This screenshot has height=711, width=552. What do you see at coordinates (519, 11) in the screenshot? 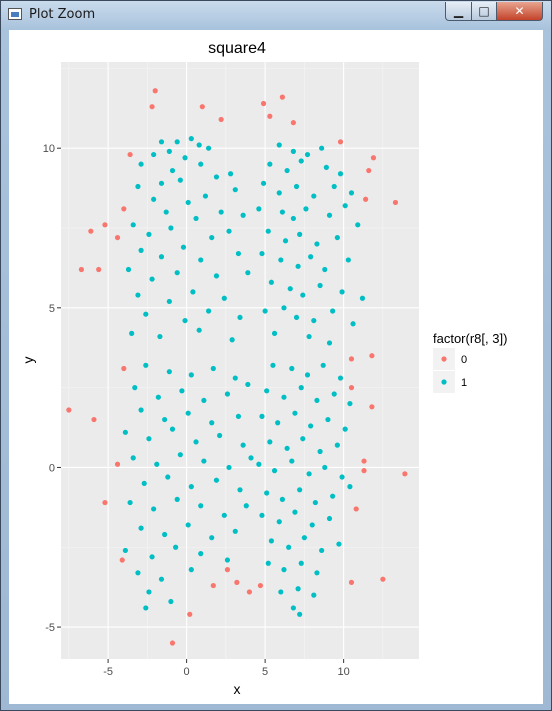
I see `close-button: ✕` at bounding box center [519, 11].